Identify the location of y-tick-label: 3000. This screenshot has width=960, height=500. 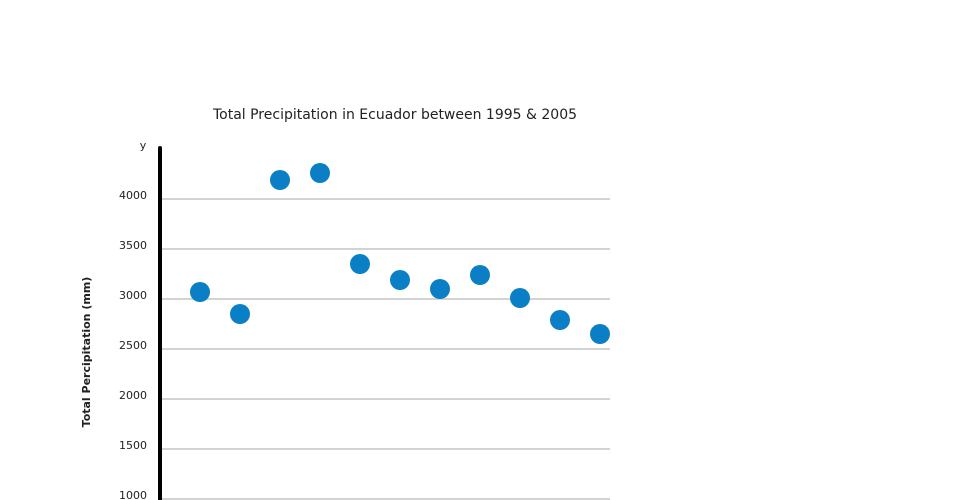
(133, 295).